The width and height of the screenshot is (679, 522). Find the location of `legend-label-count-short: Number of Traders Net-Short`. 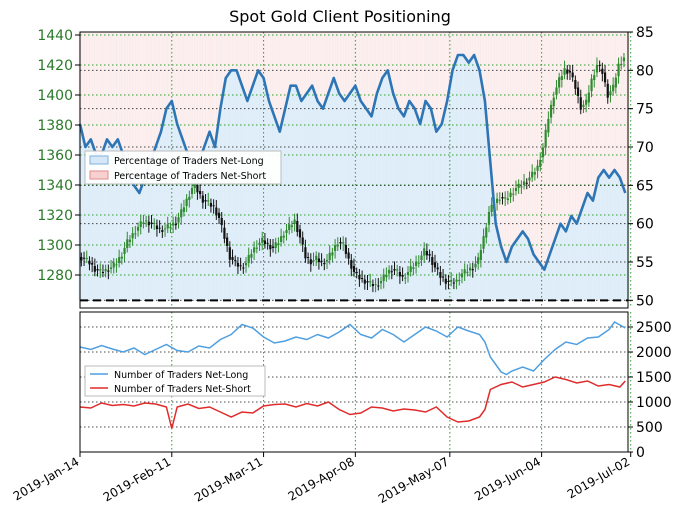

legend-label-count-short: Number of Traders Net-Short is located at coordinates (182, 389).